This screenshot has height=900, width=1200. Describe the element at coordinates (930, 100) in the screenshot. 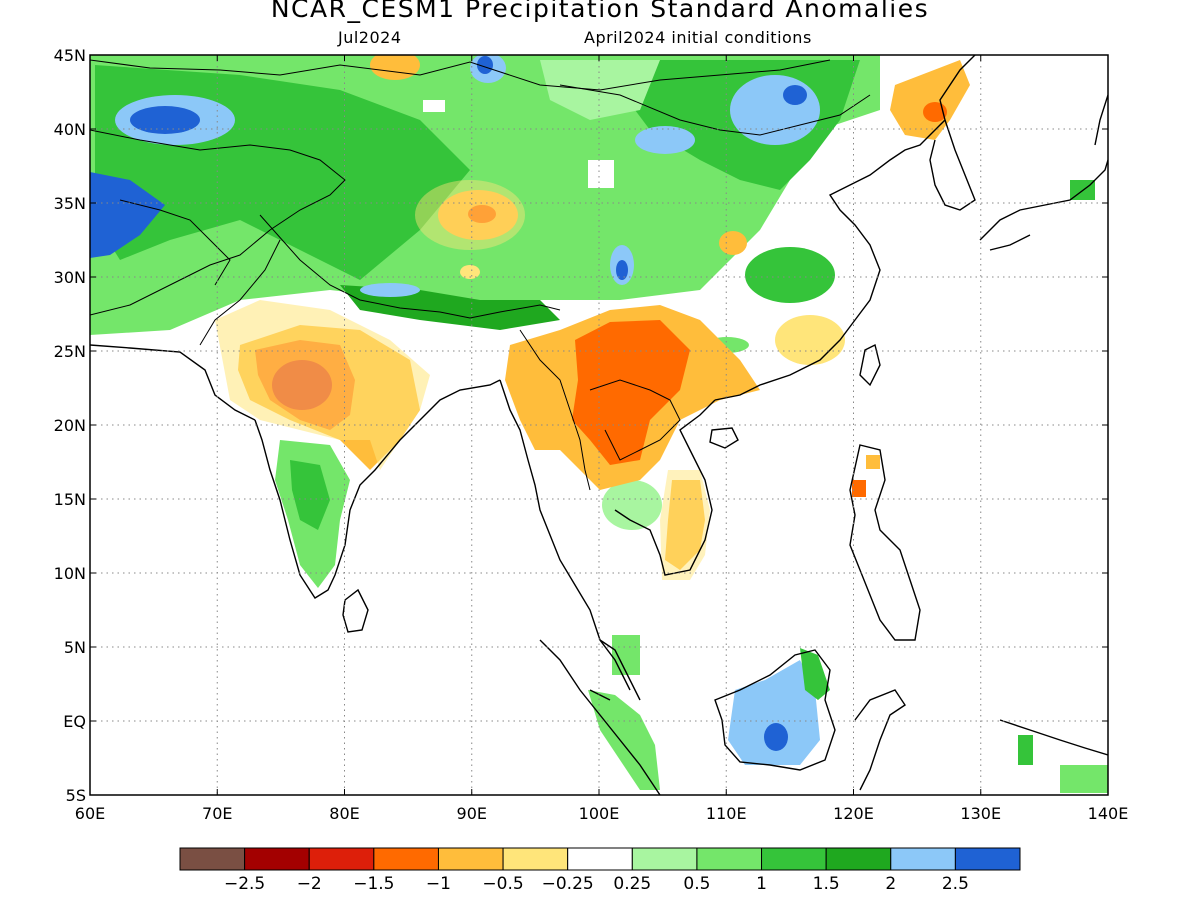

I see `orange-anomaly-korea` at that location.